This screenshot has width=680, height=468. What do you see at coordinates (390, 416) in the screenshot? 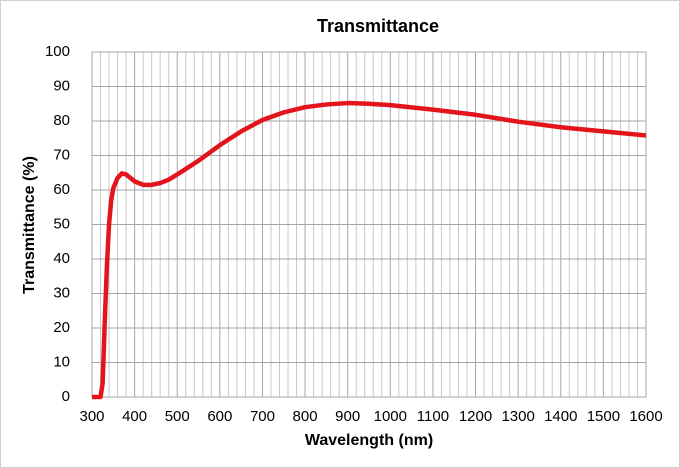
I see `x-tick-label: 1000` at bounding box center [390, 416].